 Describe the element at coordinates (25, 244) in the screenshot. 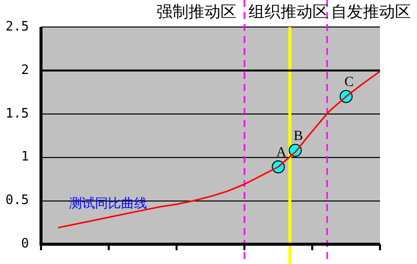

I see `y-tick-label: 0` at that location.